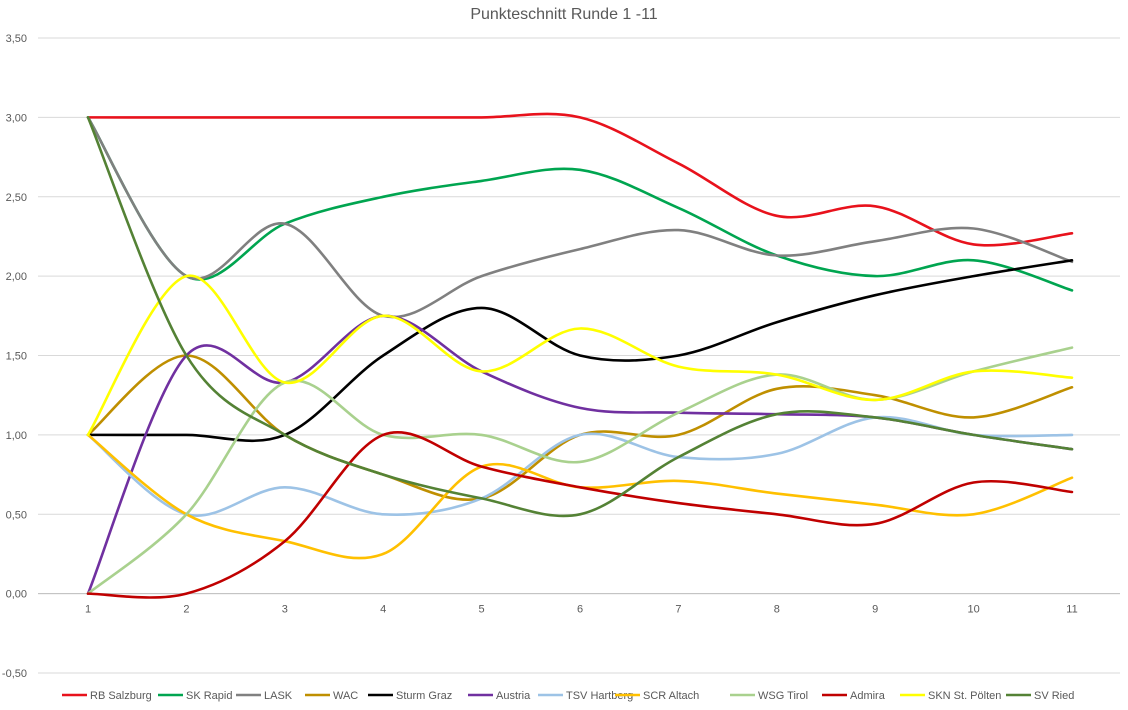 The width and height of the screenshot is (1128, 710). Describe the element at coordinates (16, 595) in the screenshot. I see `y-tick-label: 0,00` at that location.